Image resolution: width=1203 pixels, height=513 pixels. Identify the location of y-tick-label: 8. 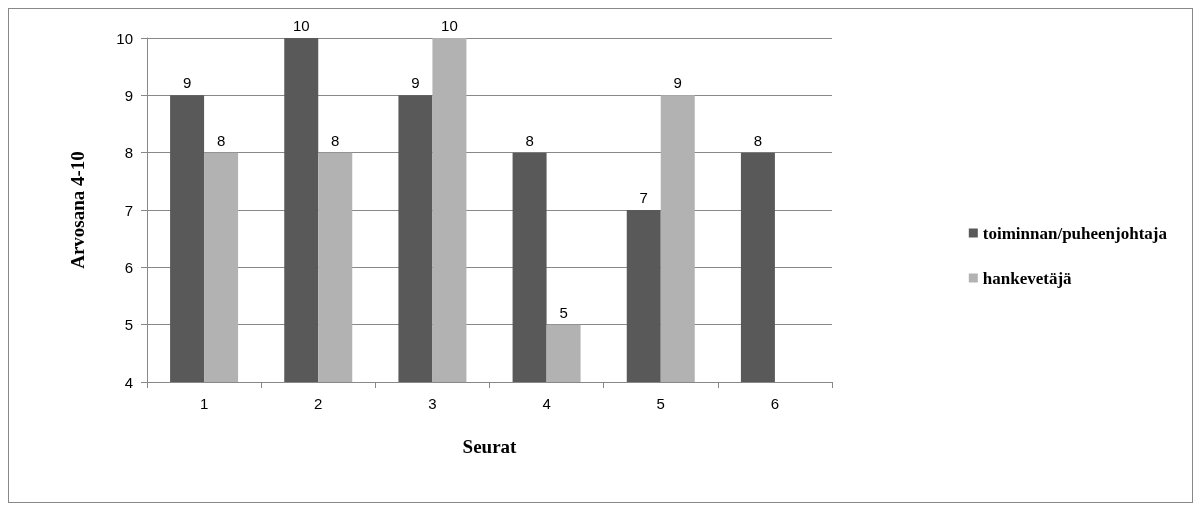
(128, 153).